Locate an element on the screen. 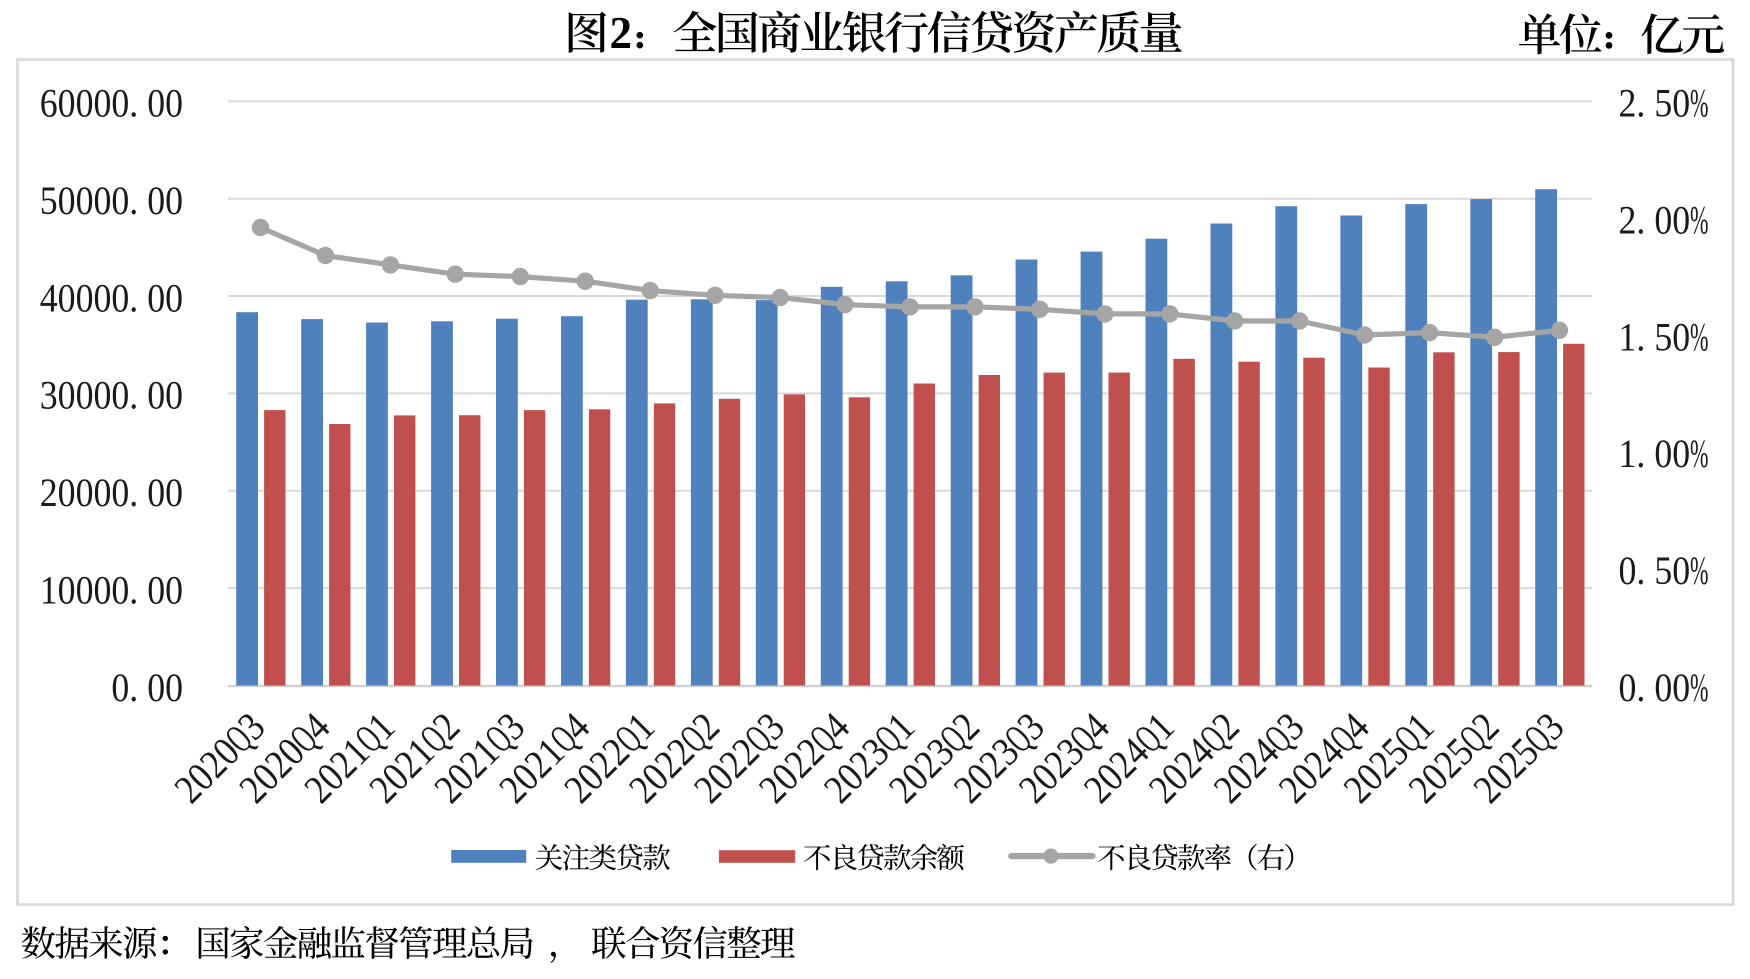 Image resolution: width=1750 pixels, height=979 pixels. svg-text:20000.00: 20000. 00 is located at coordinates (111, 493).